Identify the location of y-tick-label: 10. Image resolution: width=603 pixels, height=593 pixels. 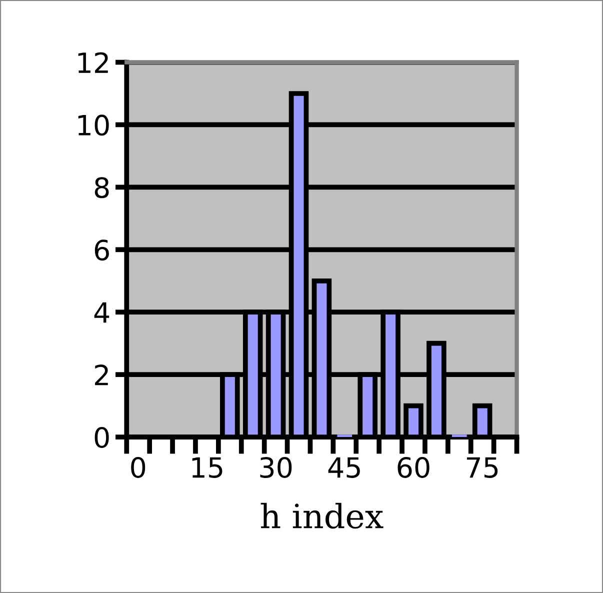
(93, 125).